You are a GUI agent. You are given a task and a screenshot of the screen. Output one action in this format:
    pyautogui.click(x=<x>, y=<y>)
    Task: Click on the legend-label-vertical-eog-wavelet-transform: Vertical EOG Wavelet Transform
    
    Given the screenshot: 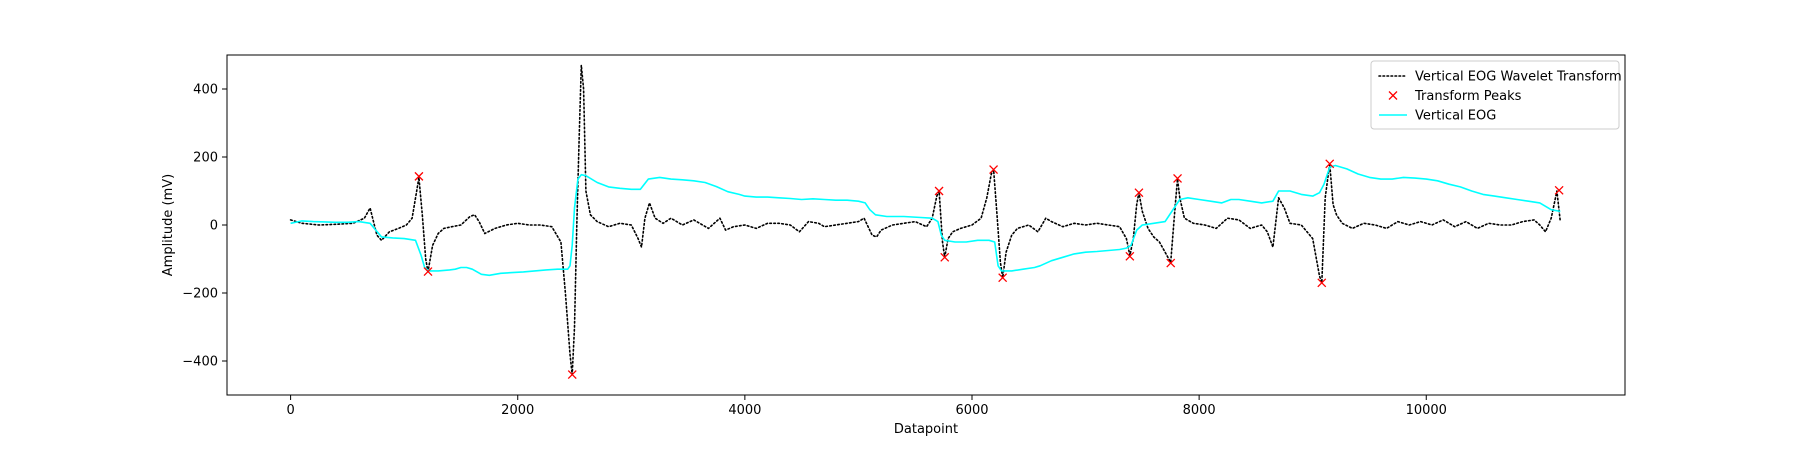 What is the action you would take?
    pyautogui.click(x=1518, y=77)
    